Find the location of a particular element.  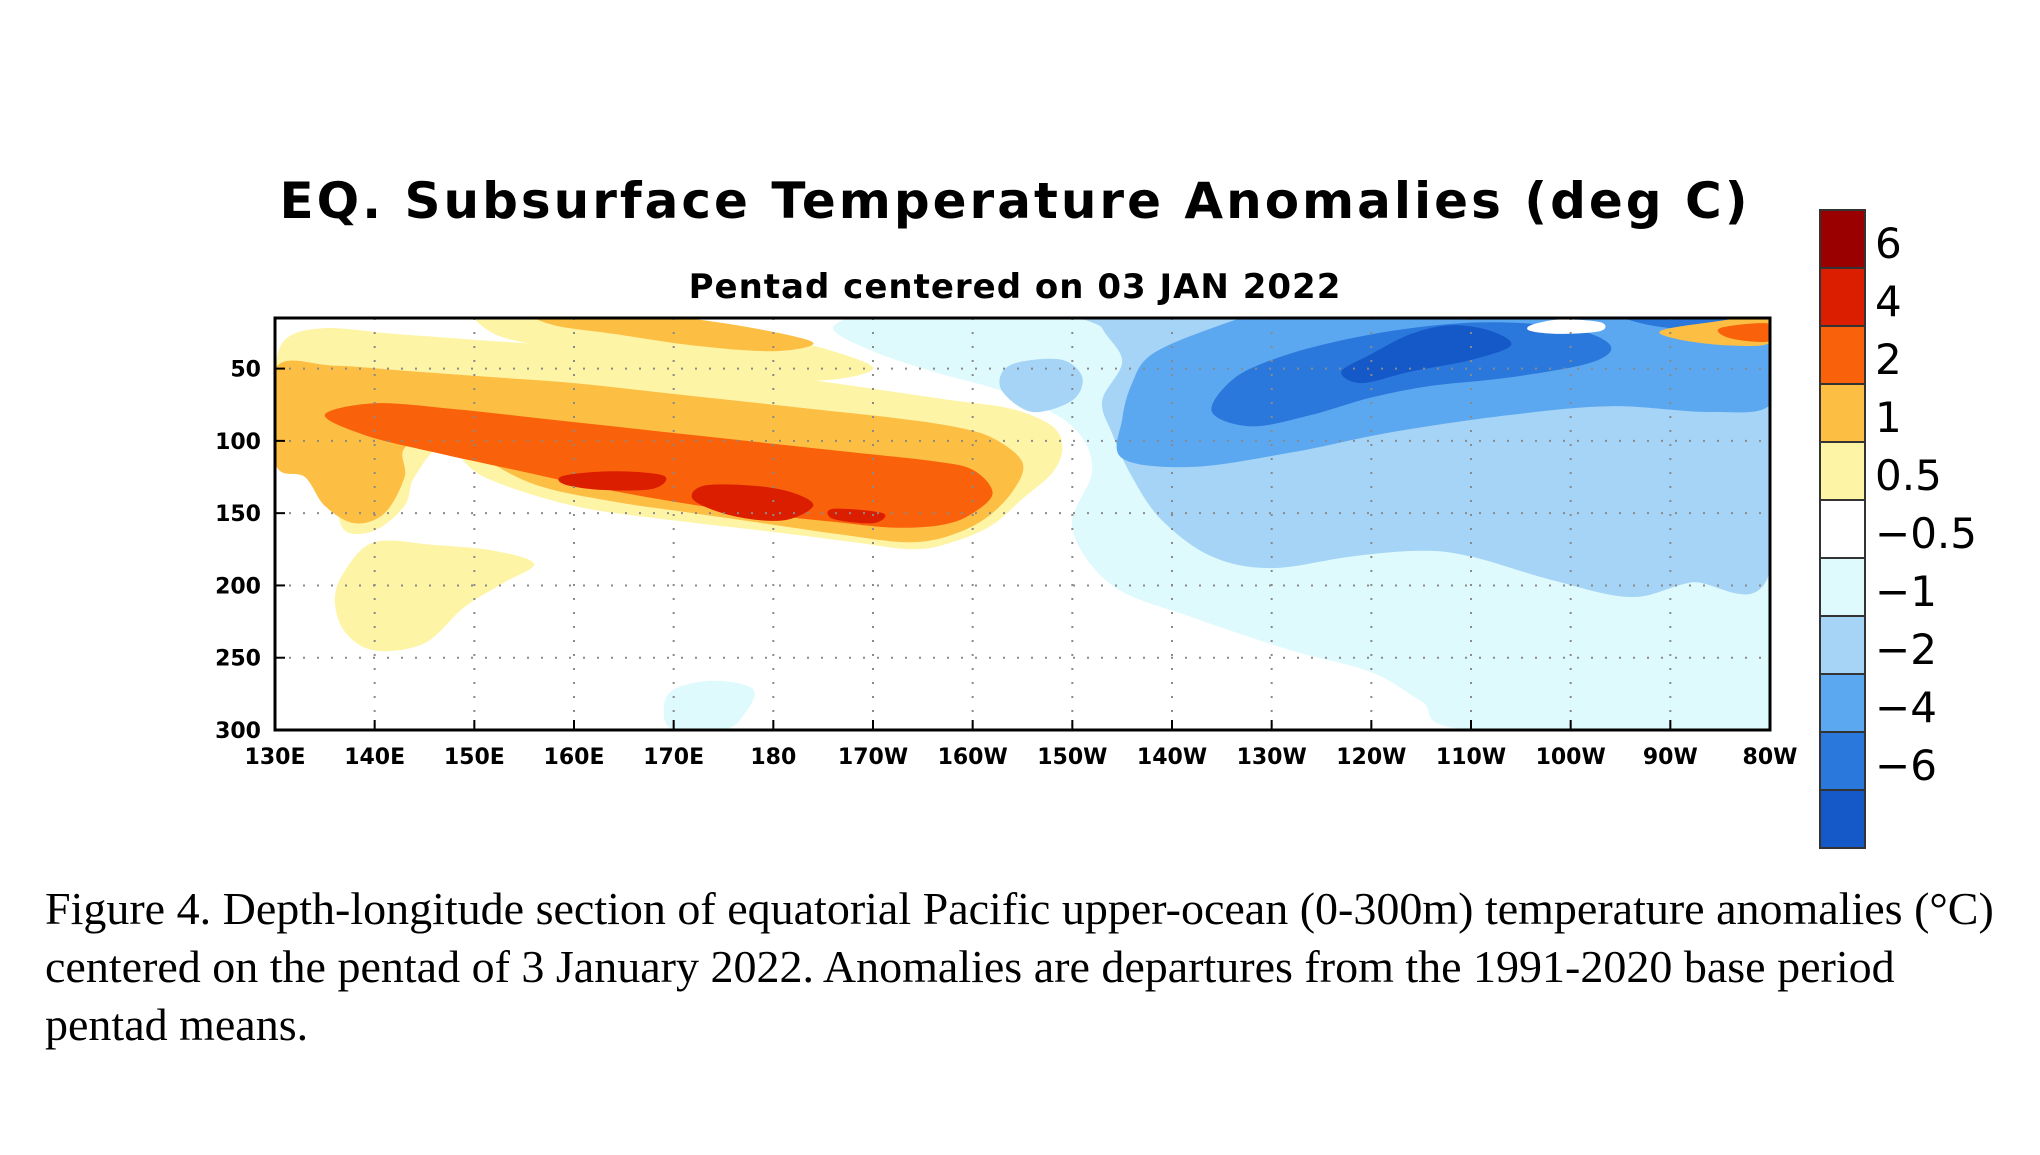

y-tick-label: 200 is located at coordinates (238, 586).